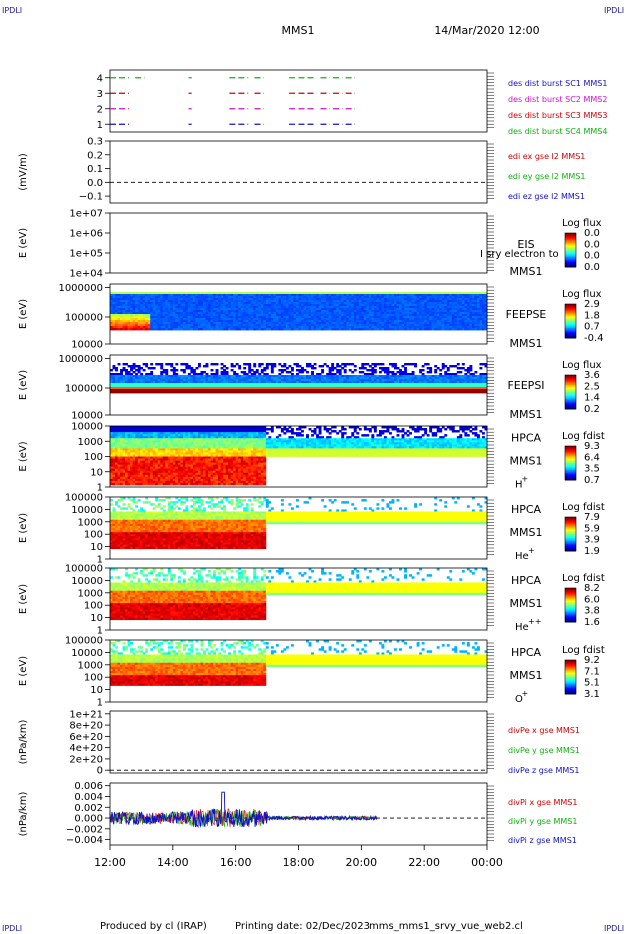 This screenshot has height=934, width=630. What do you see at coordinates (86, 759) in the screenshot?
I see `ytick-label-9-4: 2e+20` at bounding box center [86, 759].